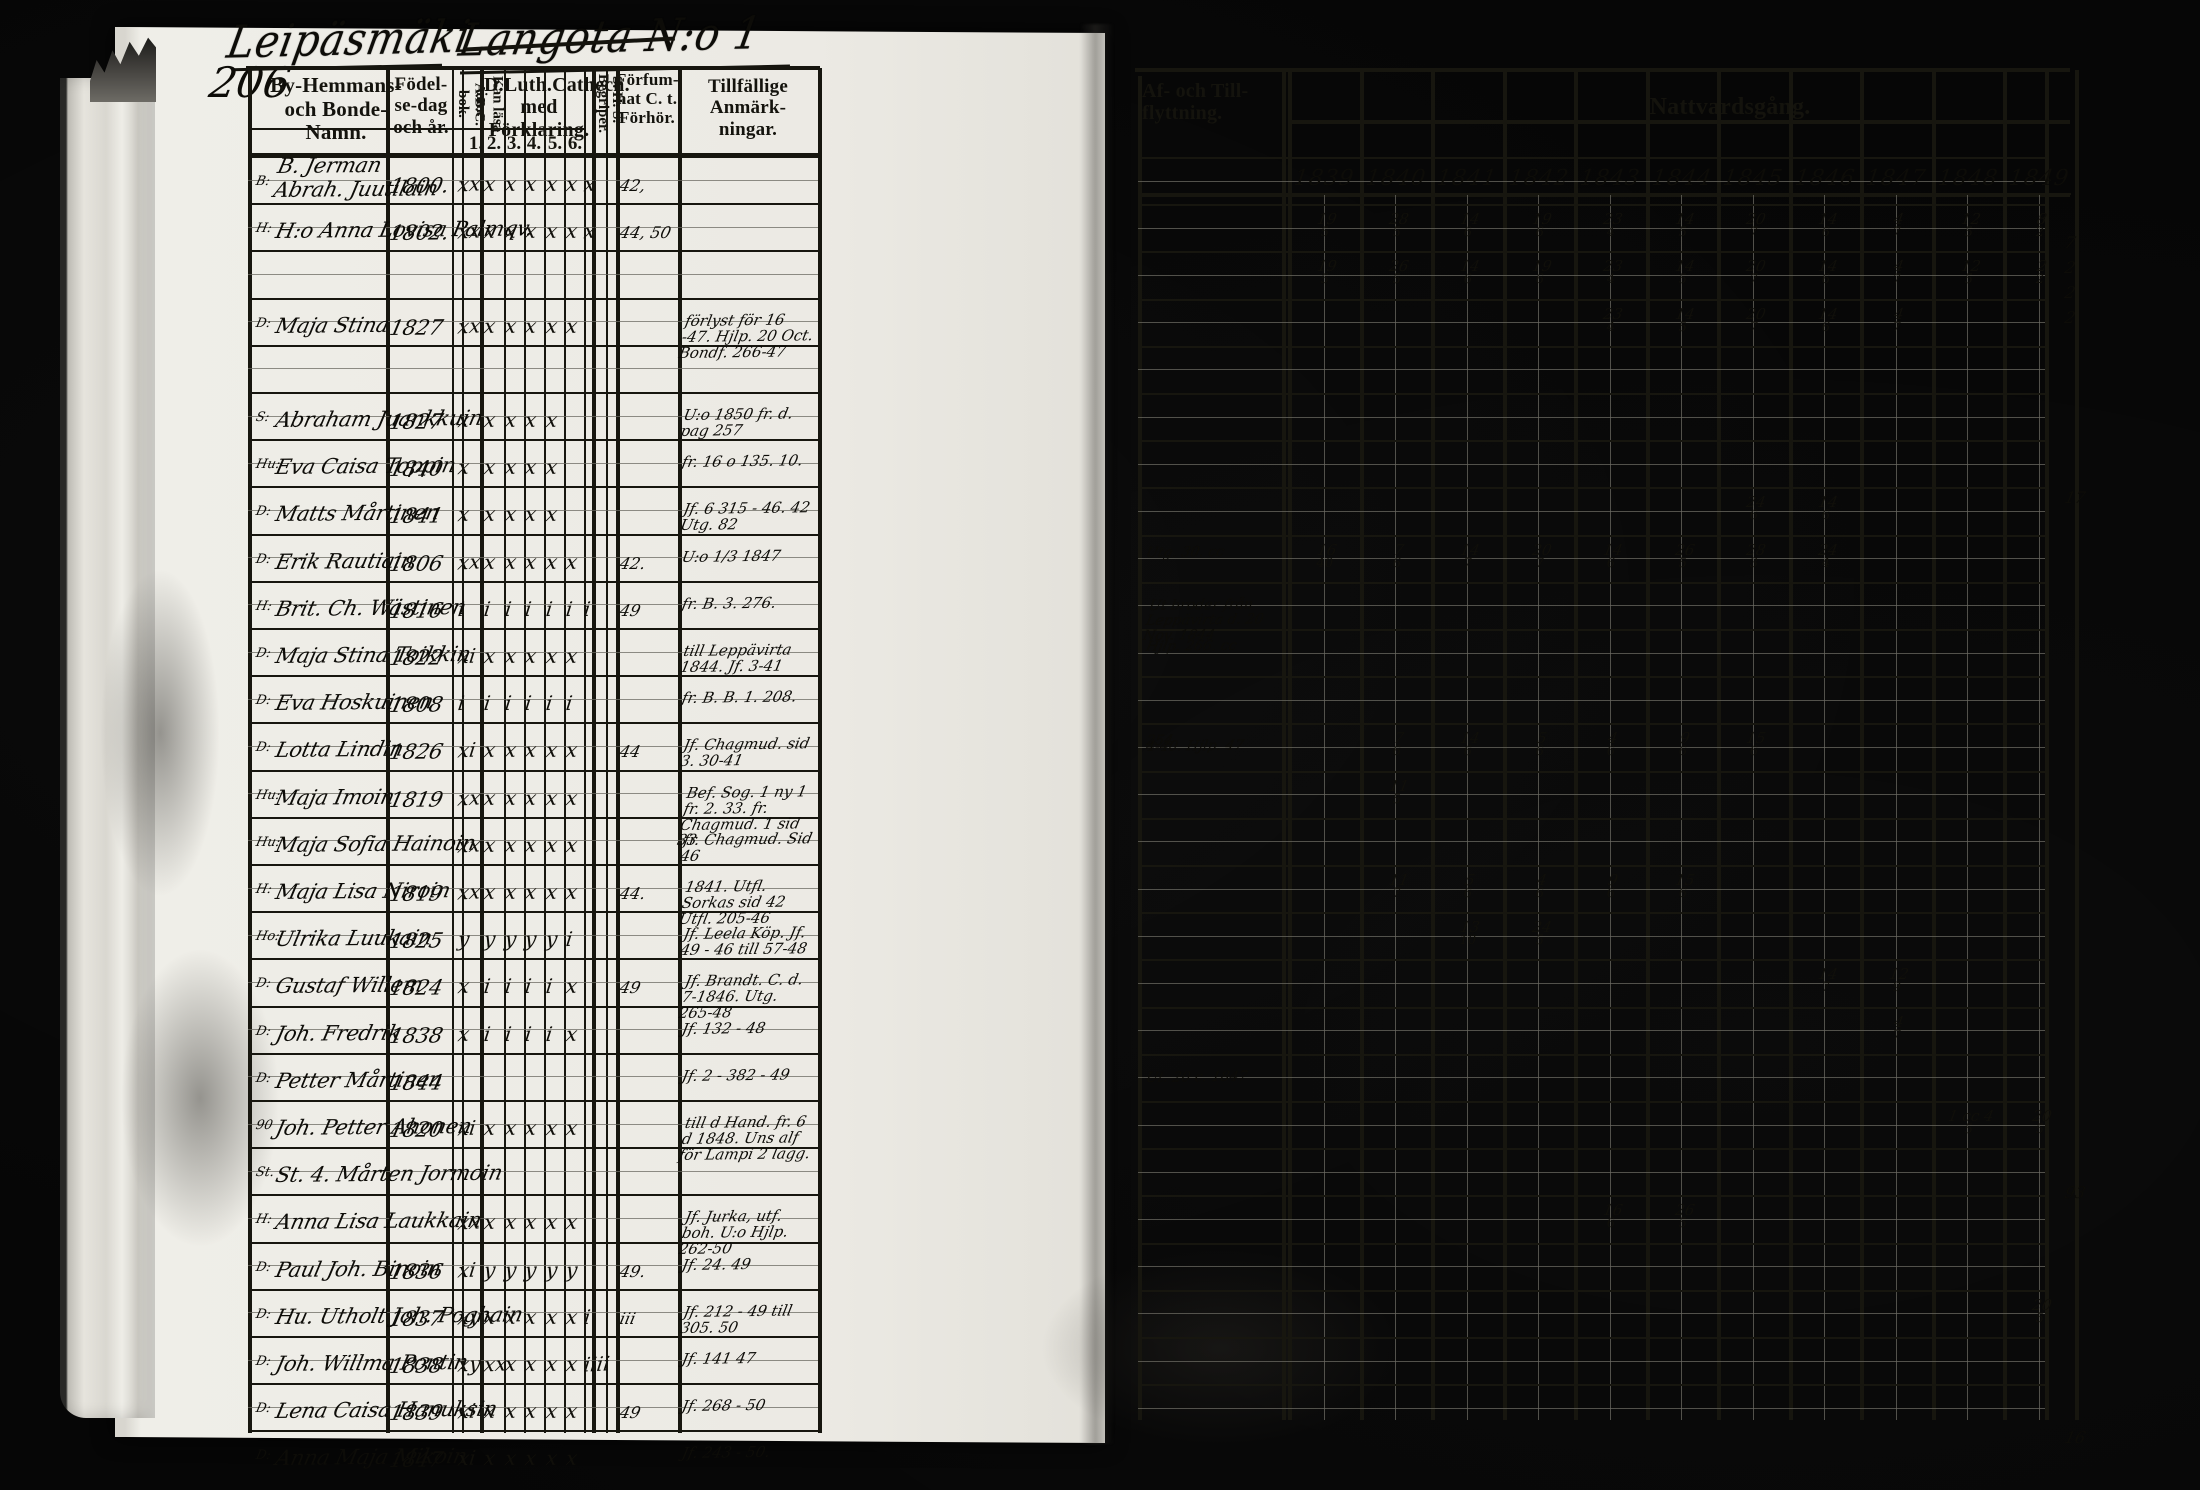 The width and height of the screenshot is (2200, 1490). Describe the element at coordinates (555, 143) in the screenshot. I see `subcol-5: 5.` at that location.